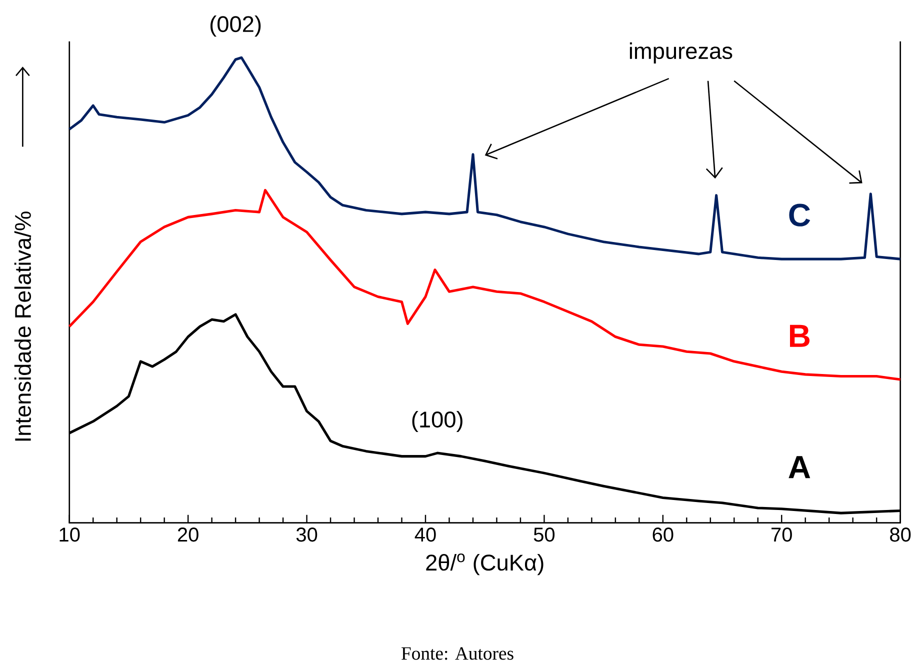  I want to click on x-axis-title: 2θ/$^{o}$ (CuKα), so click(485, 565).